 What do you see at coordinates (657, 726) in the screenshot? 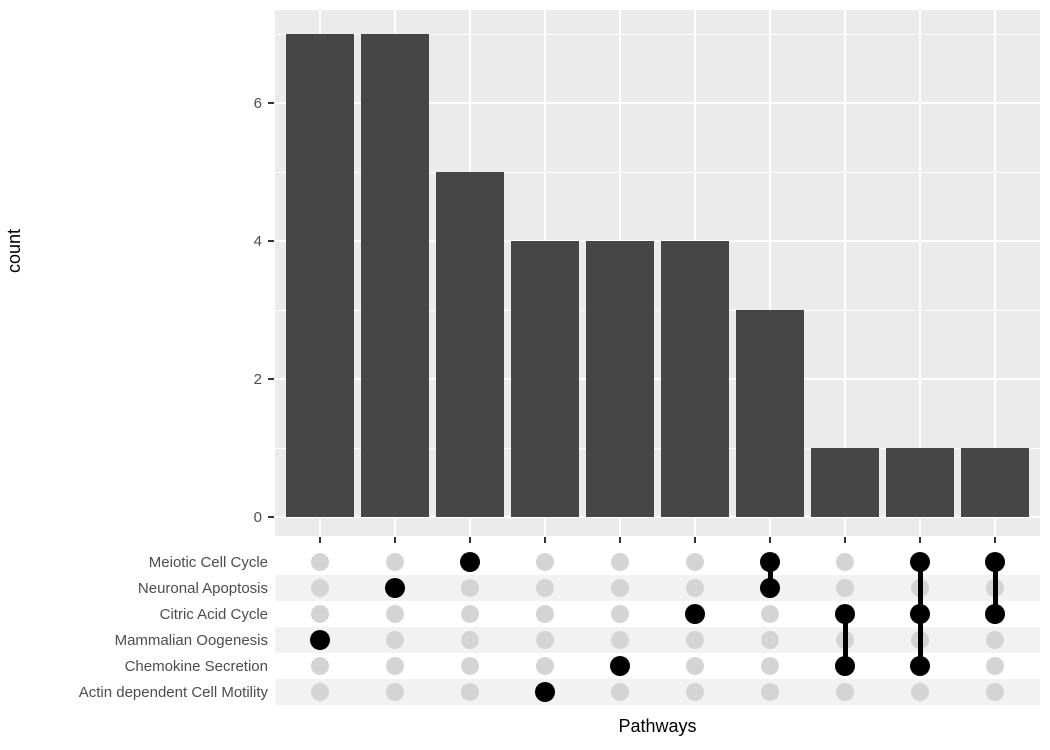
I see `x-axis-title: Pathways` at bounding box center [657, 726].